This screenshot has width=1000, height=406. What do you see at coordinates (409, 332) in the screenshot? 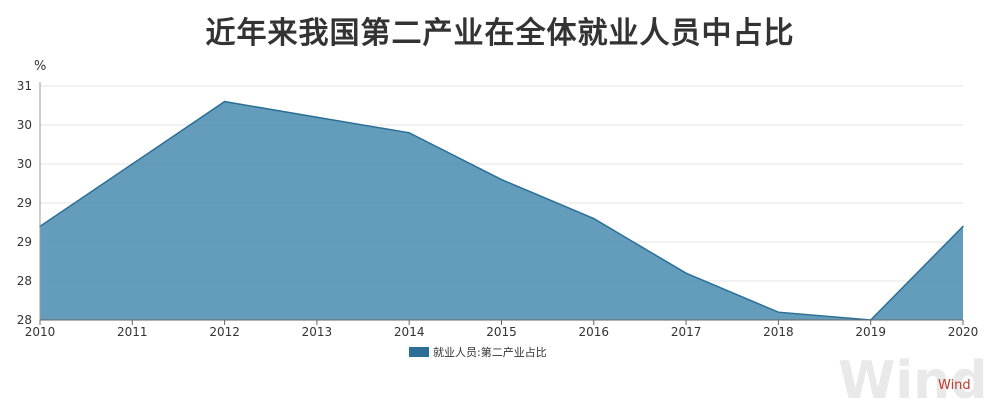
I see `x-tick-label: 2014` at bounding box center [409, 332].